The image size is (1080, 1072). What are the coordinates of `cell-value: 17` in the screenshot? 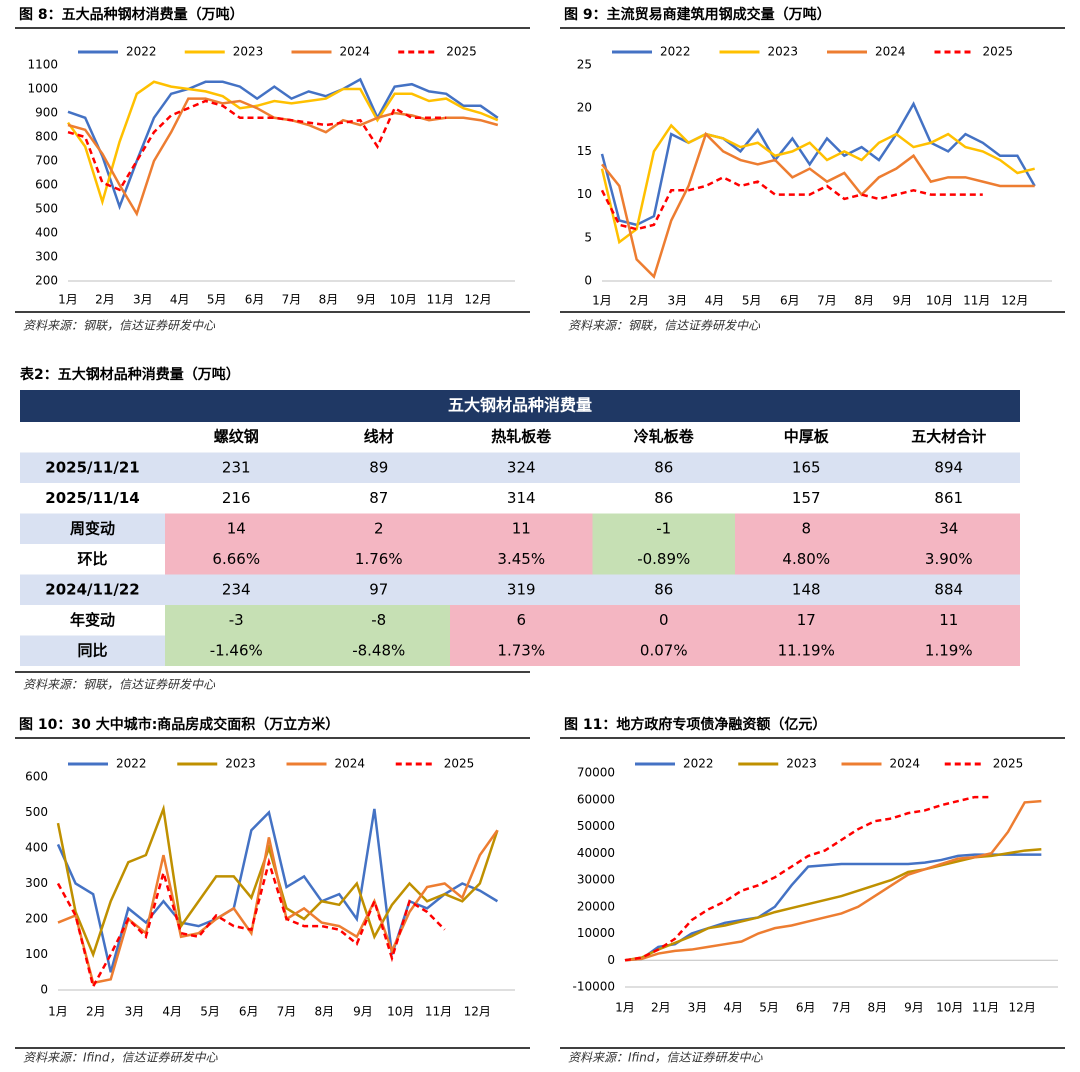 It's located at (806, 620).